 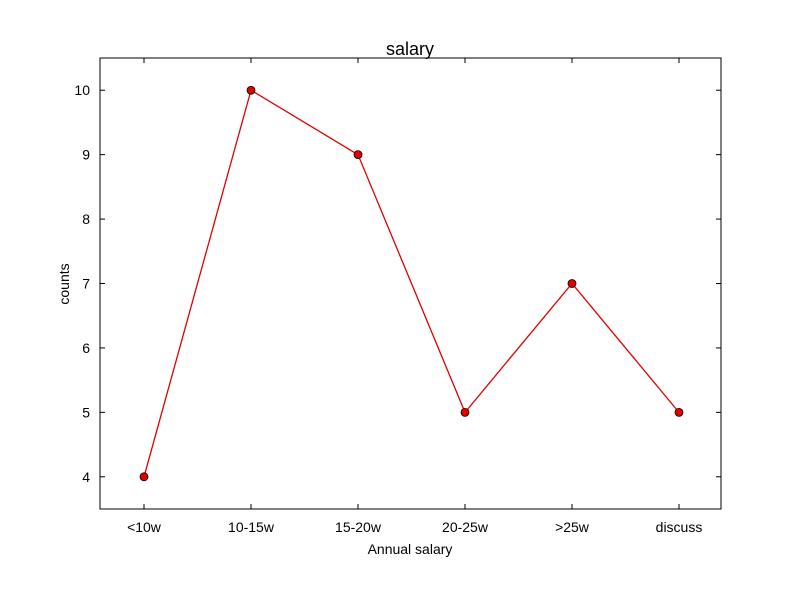 What do you see at coordinates (410, 549) in the screenshot?
I see `x-axis-label: Annual salary` at bounding box center [410, 549].